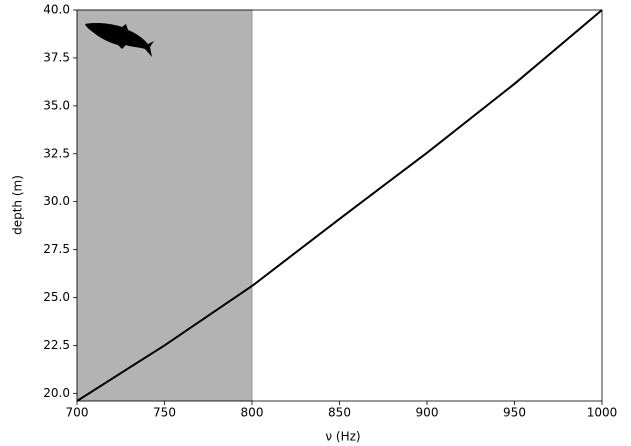 The height and width of the screenshot is (446, 631). Describe the element at coordinates (56, 249) in the screenshot. I see `y-tick-label: 27.5` at that location.